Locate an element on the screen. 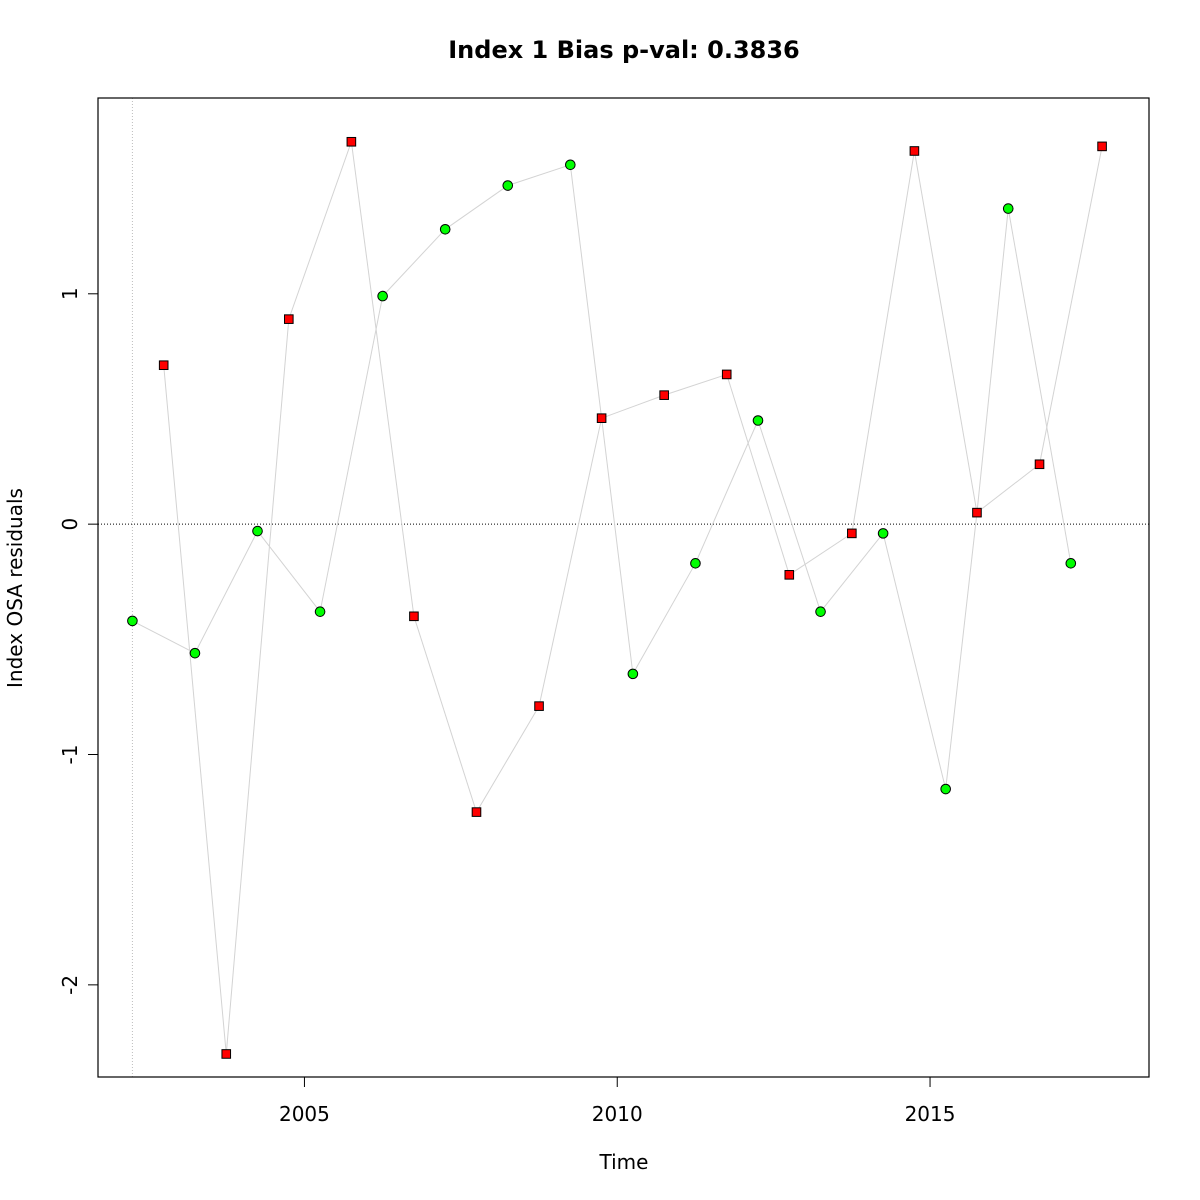 Image resolution: width=1200 pixels, height=1200 pixels. y-tick-label: -2 is located at coordinates (70, 985).